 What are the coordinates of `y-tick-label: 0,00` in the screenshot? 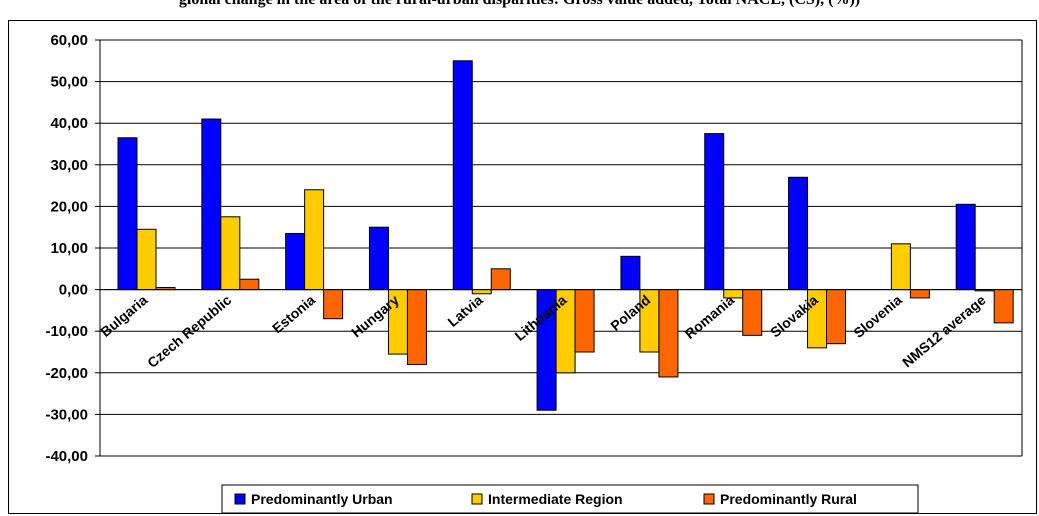 It's located at (73, 290).